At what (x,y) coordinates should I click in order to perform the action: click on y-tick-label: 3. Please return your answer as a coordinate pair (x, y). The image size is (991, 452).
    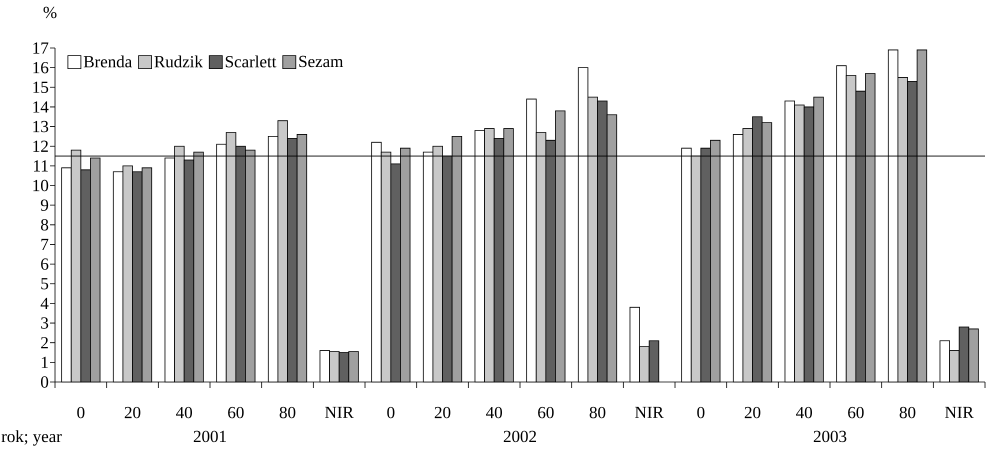
    Looking at the image, I should click on (44, 323).